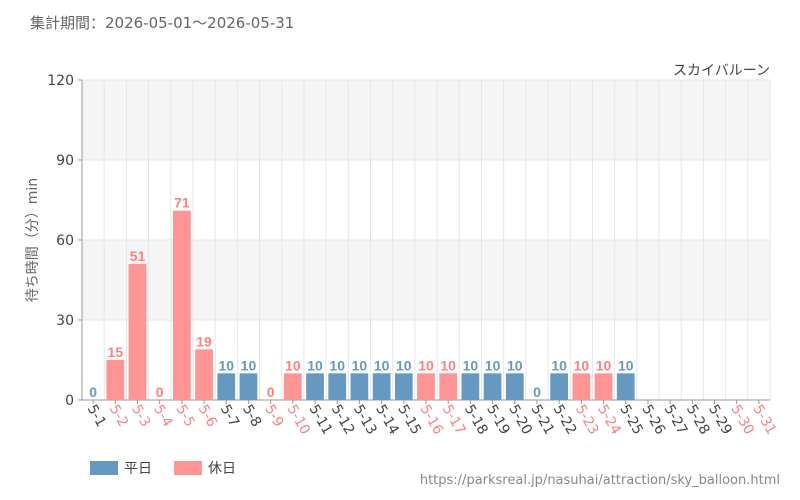  What do you see at coordinates (337, 365) in the screenshot?
I see `data-label-5-12: 10` at bounding box center [337, 365].